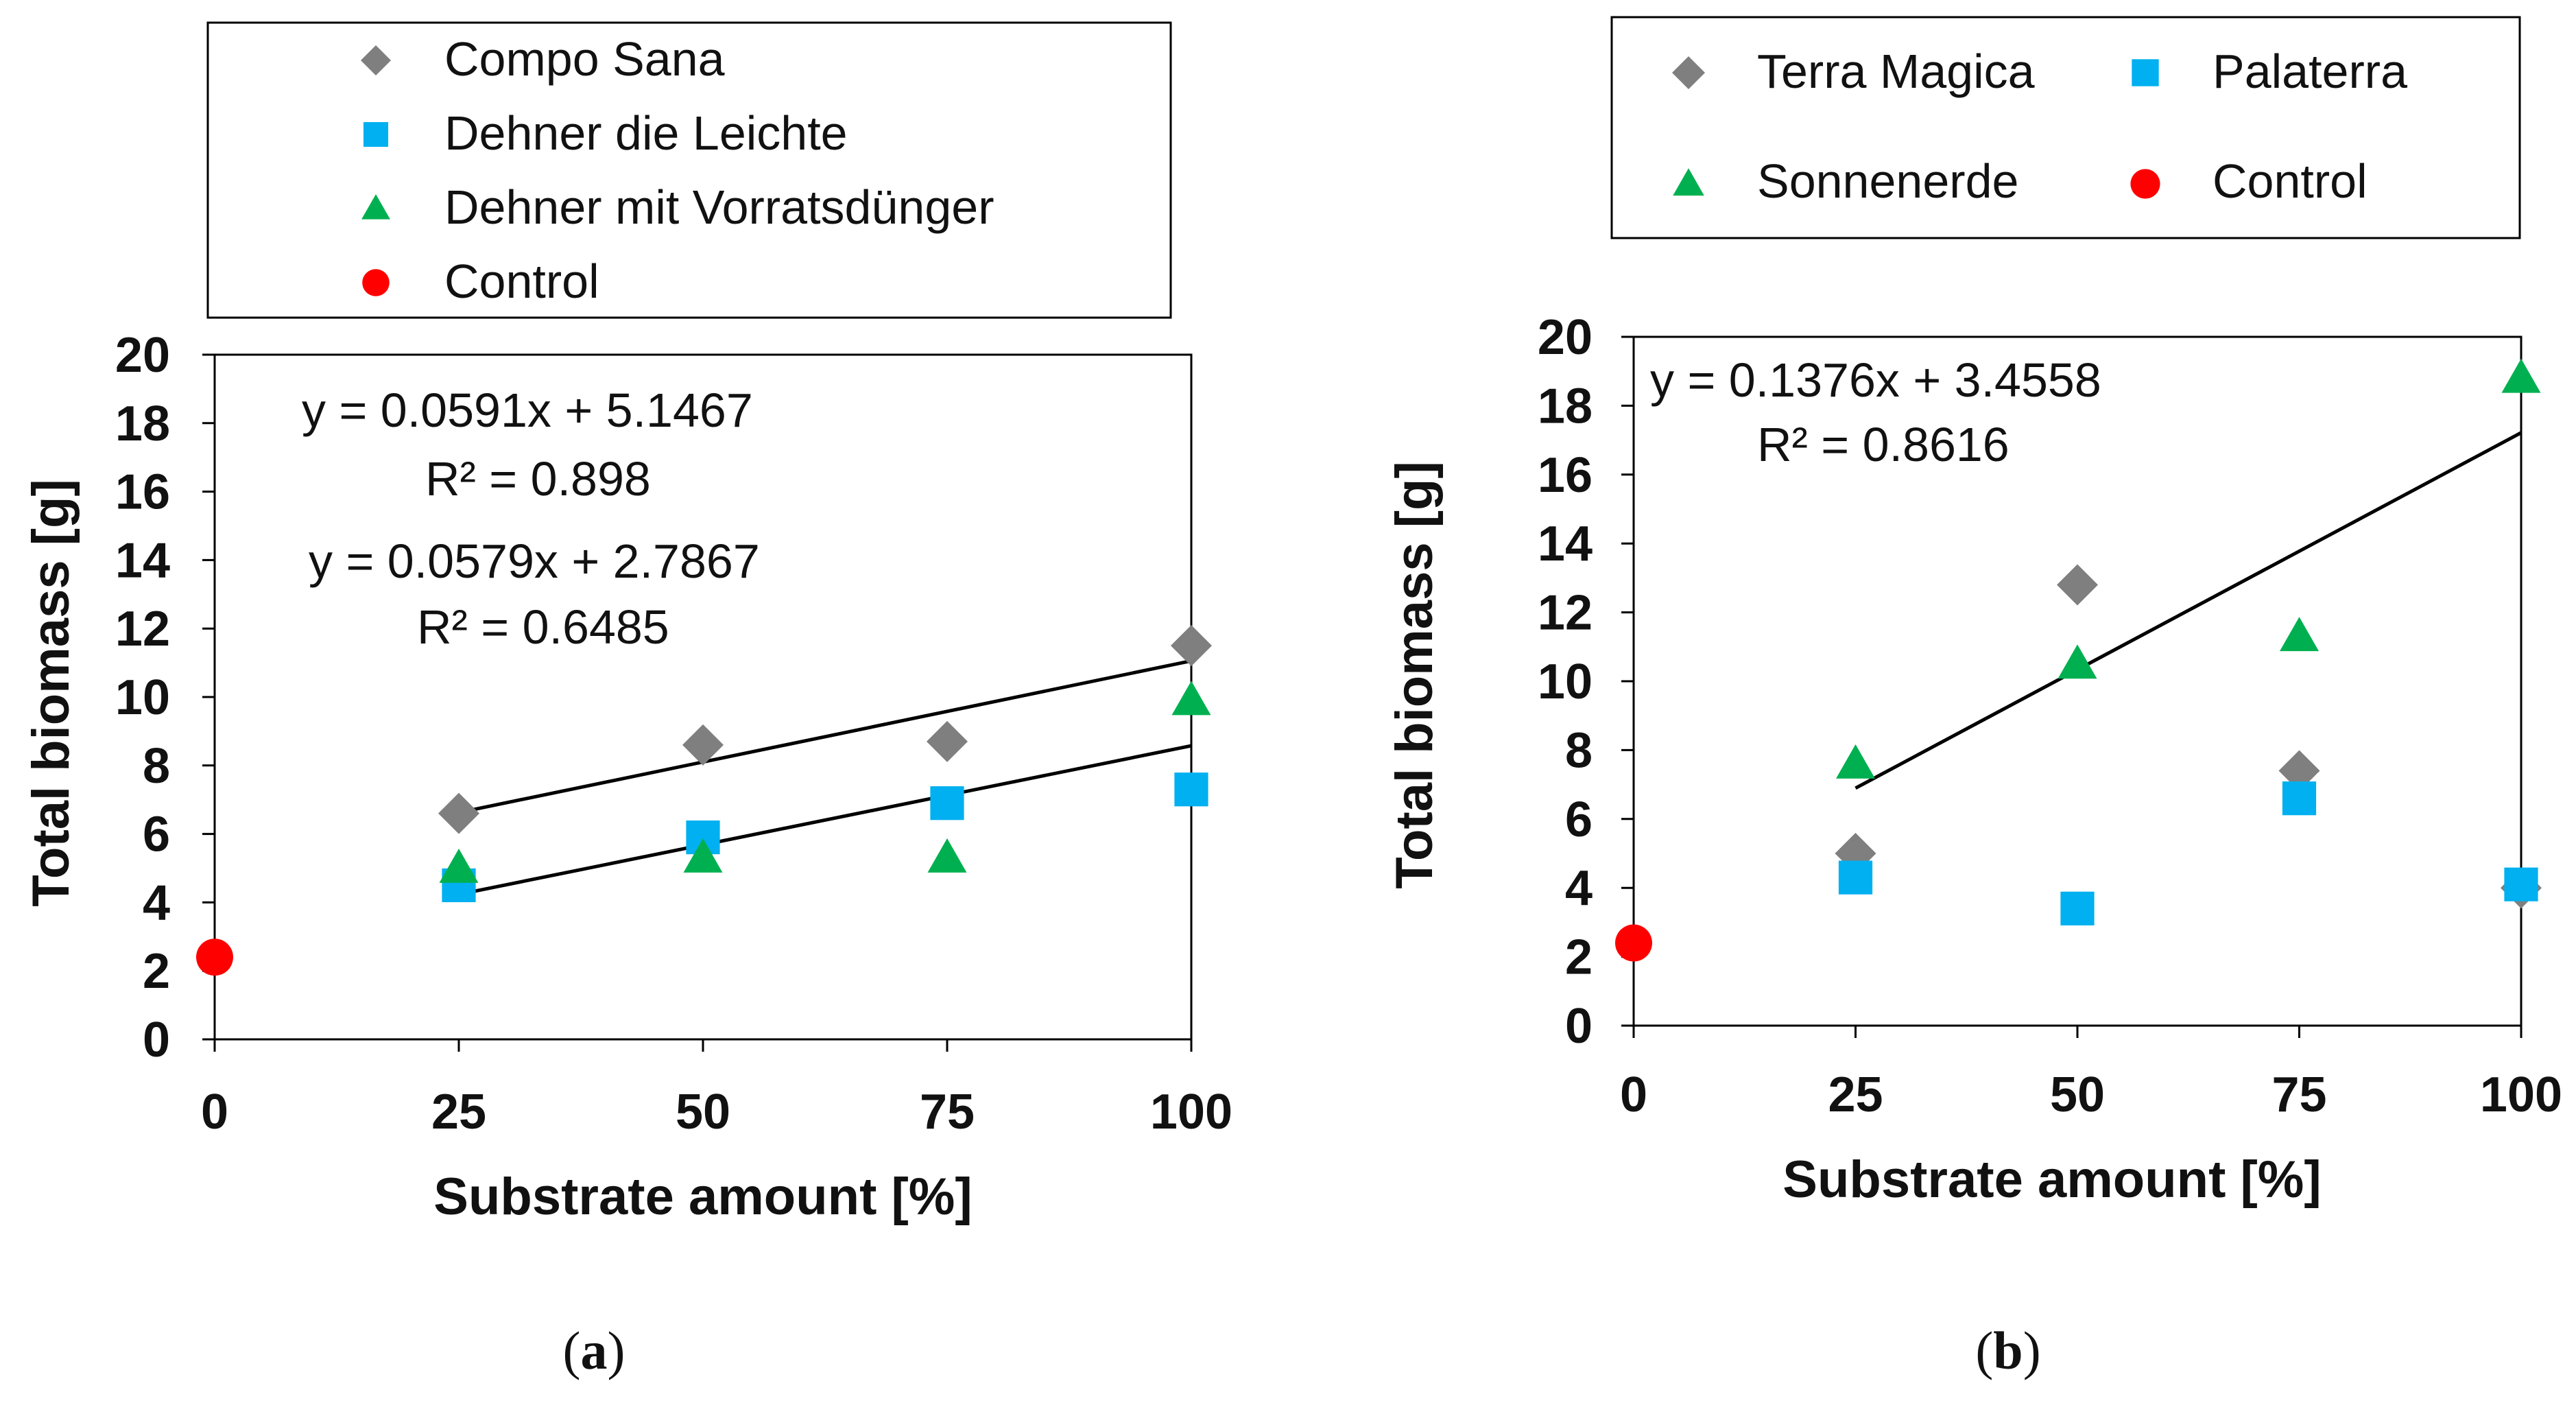  What do you see at coordinates (1633, 943) in the screenshot?
I see `chart-b-point-circle` at bounding box center [1633, 943].